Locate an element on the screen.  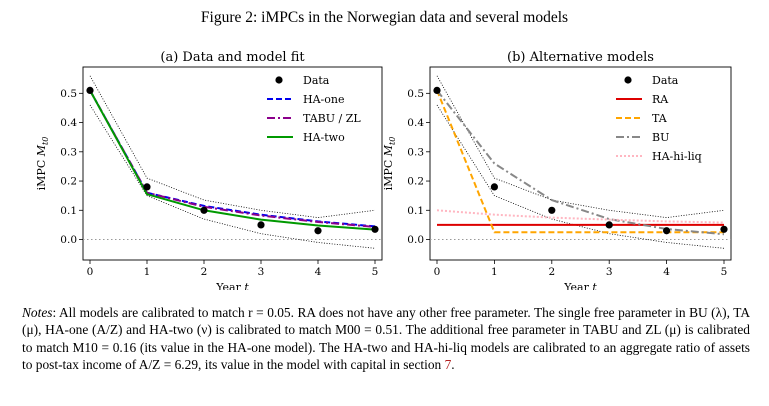
panel-title: (a) Data and model fit is located at coordinates (232, 57).